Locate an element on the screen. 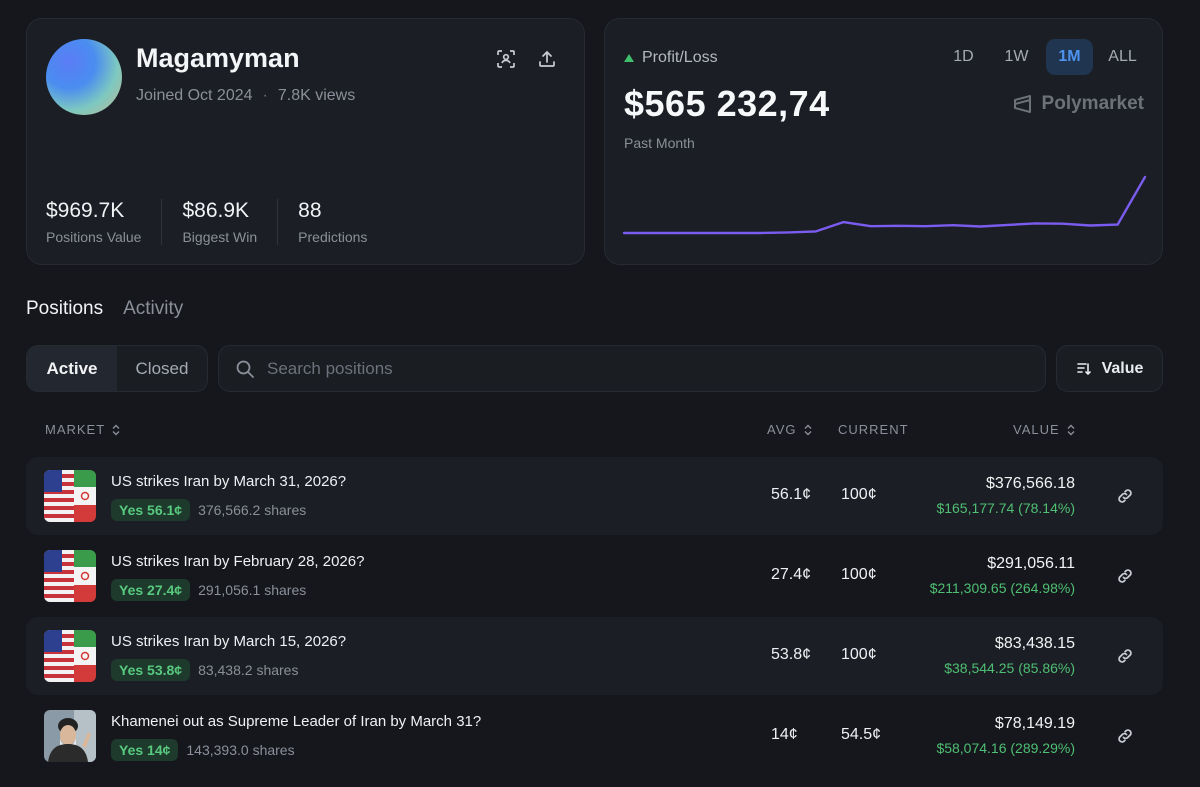 Image resolution: width=1200 pixels, height=787 pixels. sort-button: Value is located at coordinates (1109, 368).